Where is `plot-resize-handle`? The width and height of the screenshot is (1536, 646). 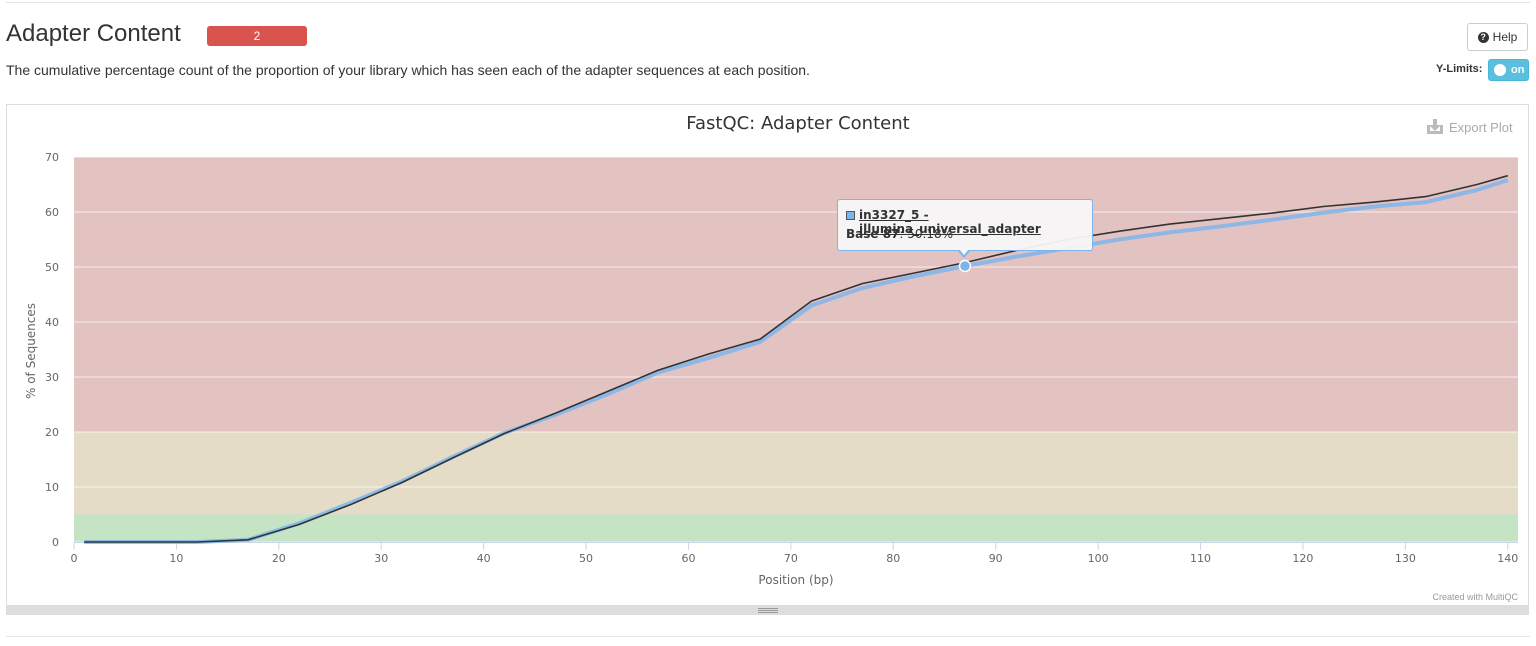
plot-resize-handle is located at coordinates (767, 610).